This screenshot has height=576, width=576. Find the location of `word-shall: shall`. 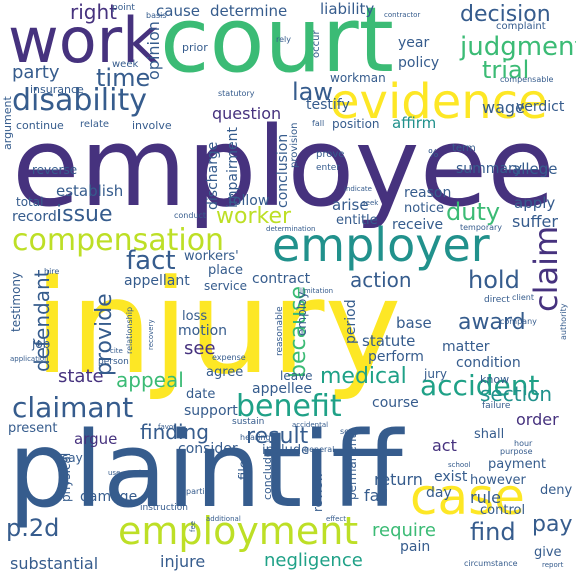

word-shall: shall is located at coordinates (489, 434).